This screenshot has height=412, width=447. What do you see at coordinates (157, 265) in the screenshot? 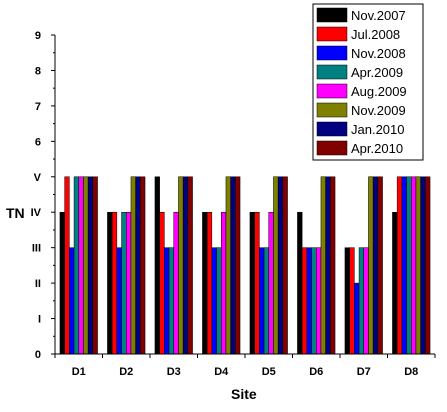
I see `bar-D3-Nov.2007` at bounding box center [157, 265].